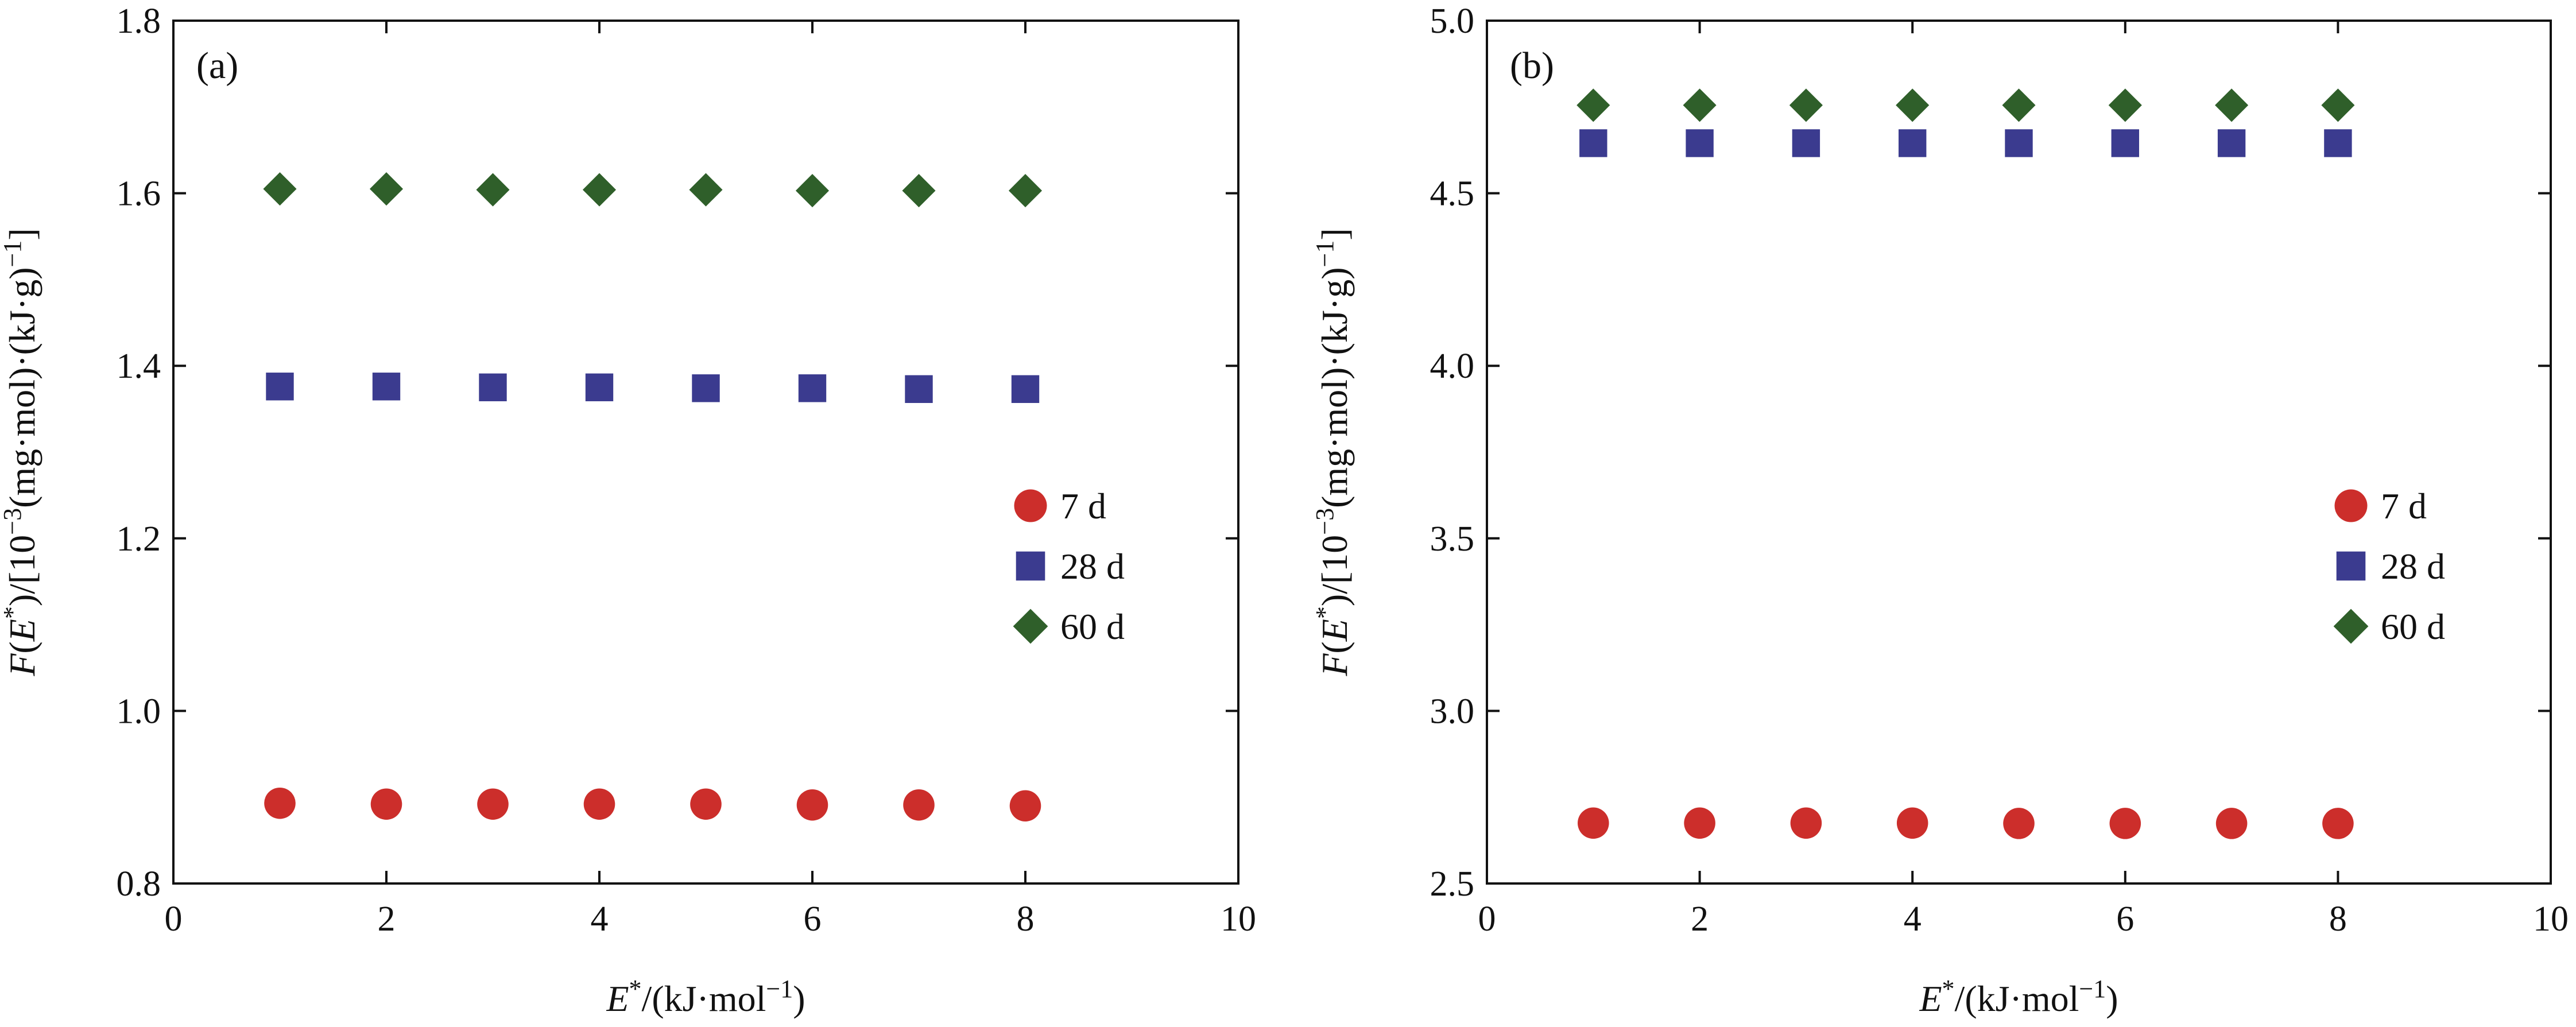  What do you see at coordinates (139, 884) in the screenshot?
I see `y-tick-label: 0.8` at bounding box center [139, 884].